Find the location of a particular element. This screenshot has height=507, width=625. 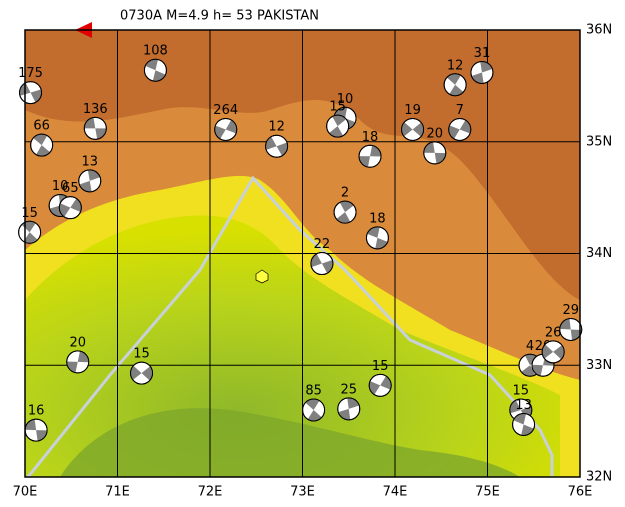

depth-label: 65 is located at coordinates (70, 188).